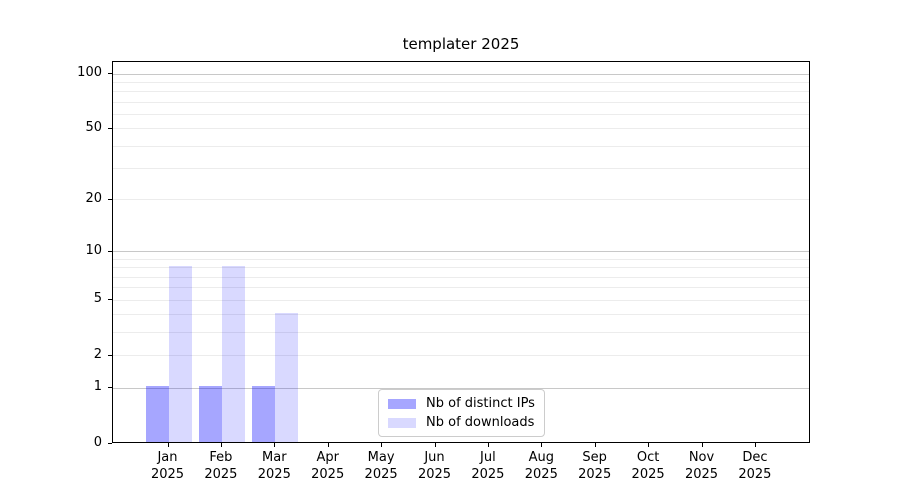  Describe the element at coordinates (89, 72) in the screenshot. I see `y-tick-label-100: 100` at that location.